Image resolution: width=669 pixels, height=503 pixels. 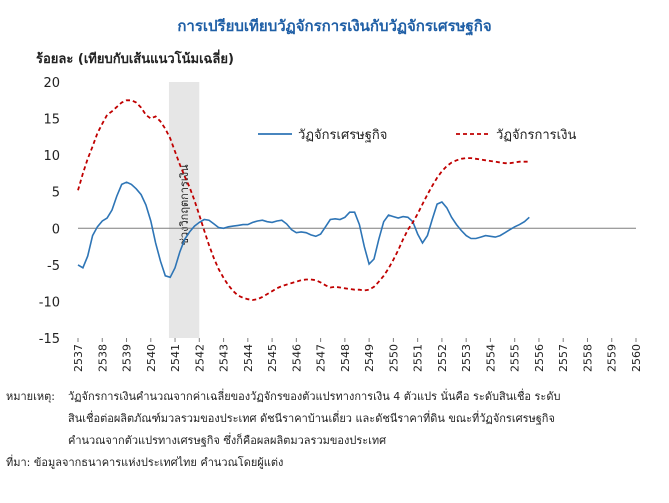 What do you see at coordinates (539, 358) in the screenshot?
I see `x-tick-label: 2556` at bounding box center [539, 358].